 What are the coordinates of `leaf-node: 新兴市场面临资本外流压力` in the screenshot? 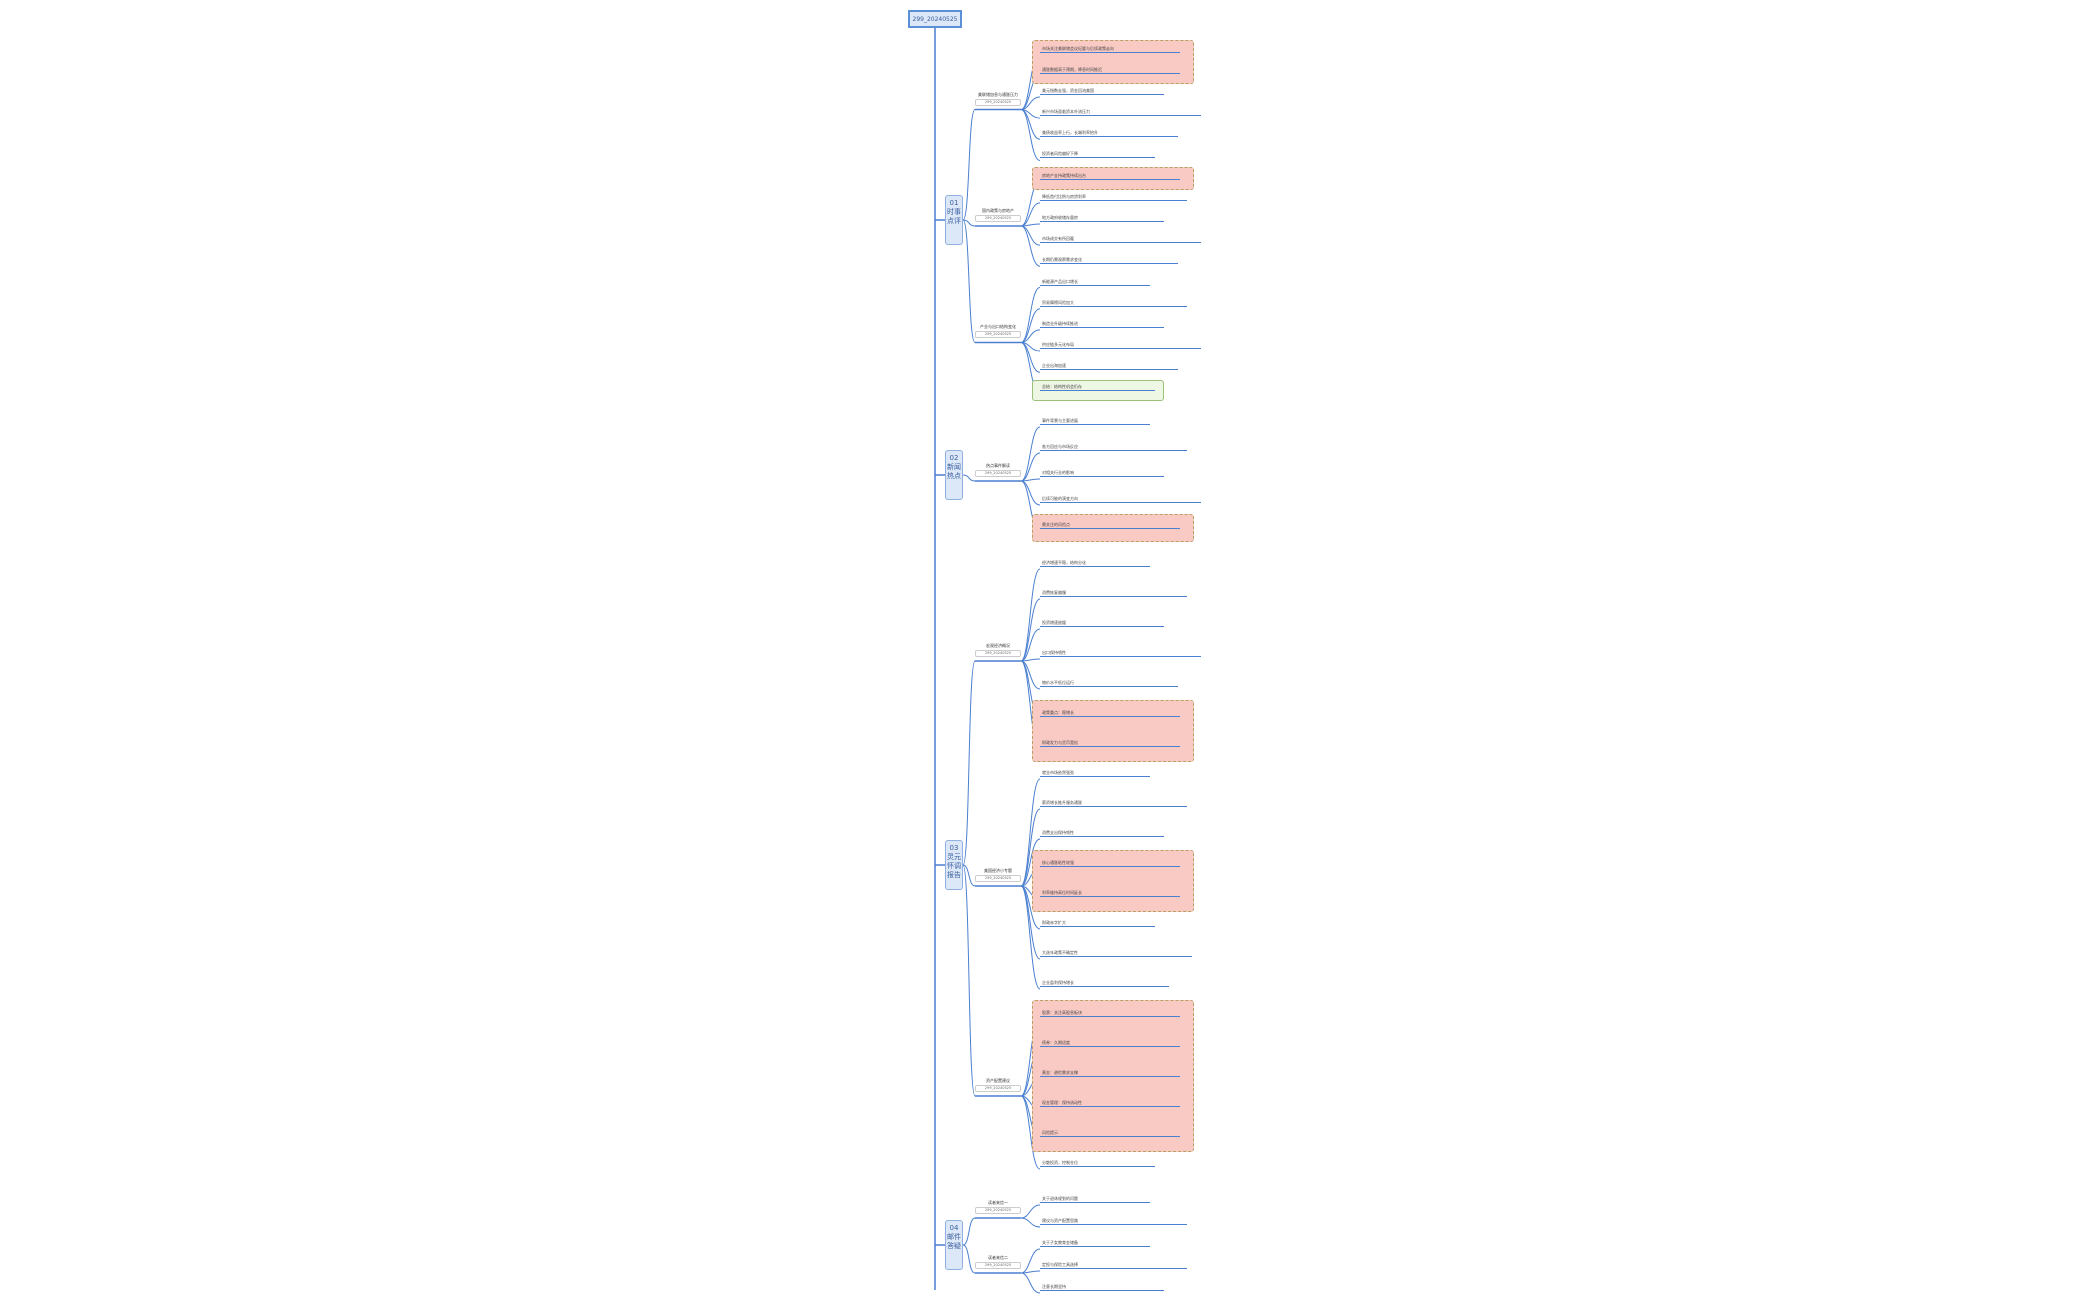 It's located at (1120, 112).